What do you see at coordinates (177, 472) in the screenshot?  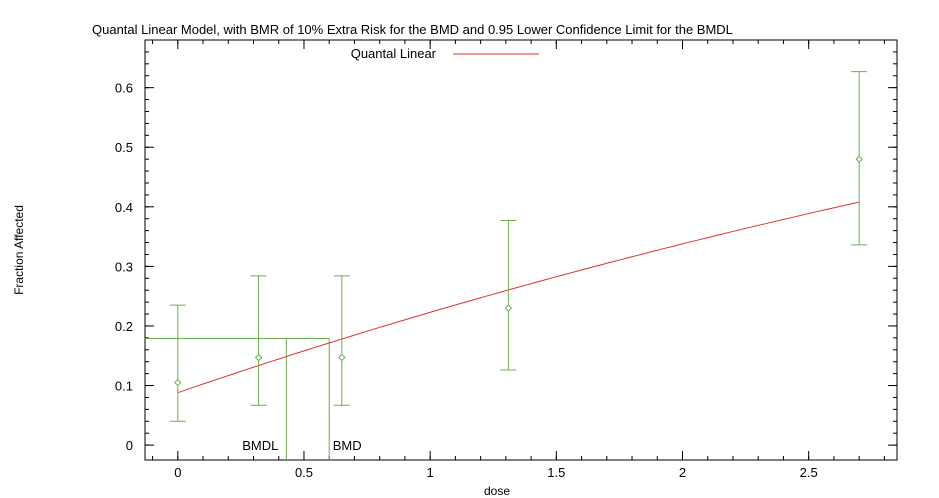 I see `x-tick-label: 0` at bounding box center [177, 472].